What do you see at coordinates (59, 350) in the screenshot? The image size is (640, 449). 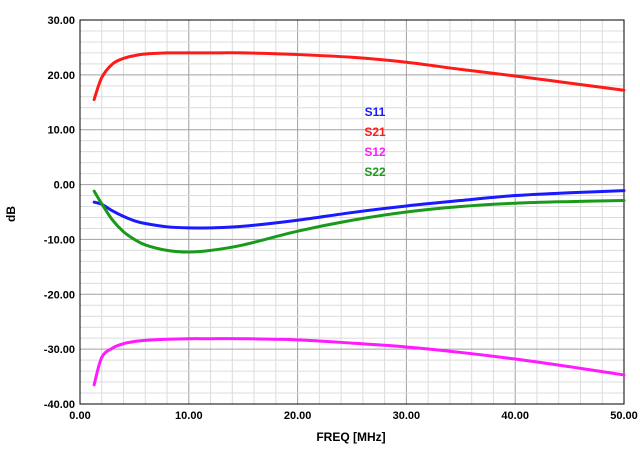 I see `y-tick-label: -30.00` at bounding box center [59, 350].